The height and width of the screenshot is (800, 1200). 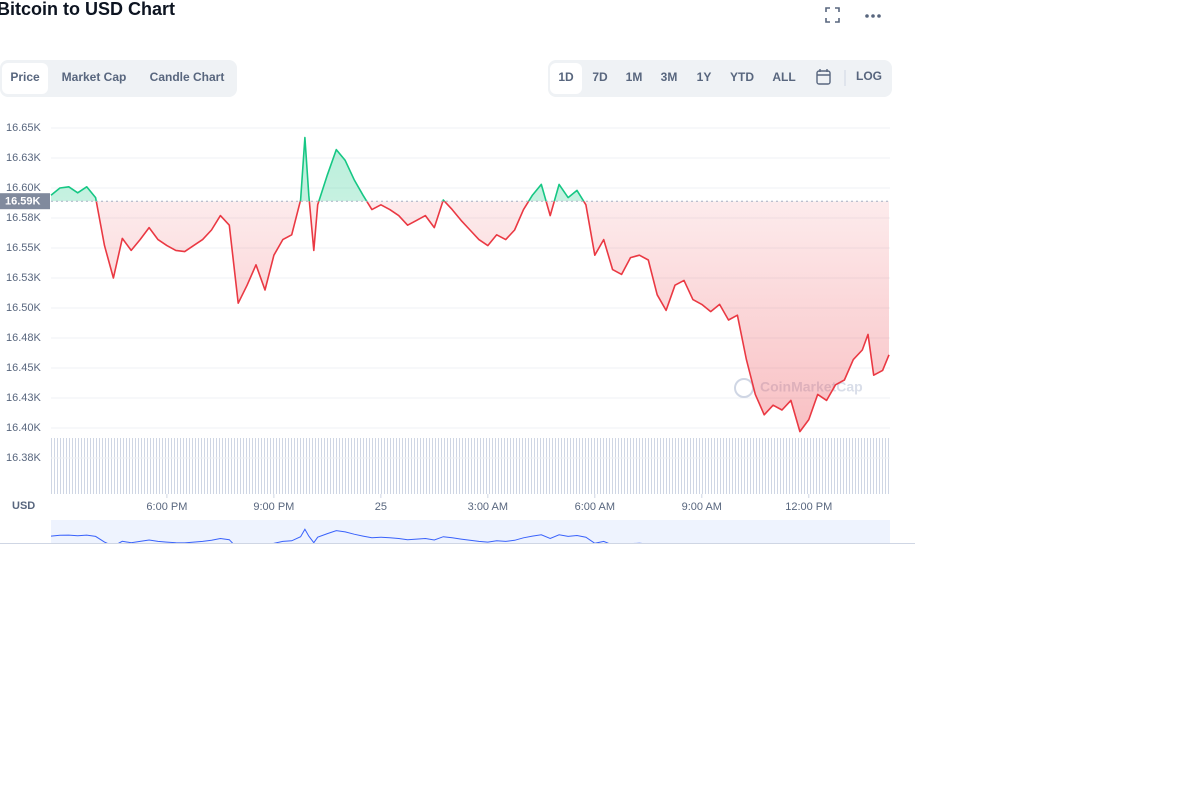 I want to click on volume-bars, so click(x=470, y=466).